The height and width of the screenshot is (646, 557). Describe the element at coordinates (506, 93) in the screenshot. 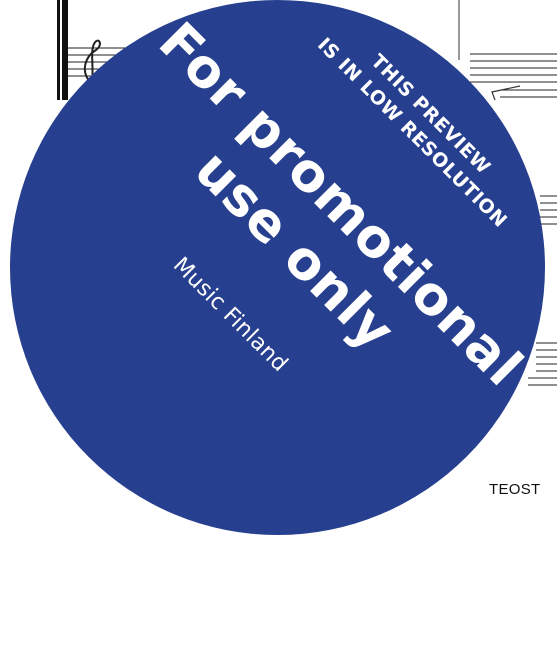

I see `note-stem` at that location.